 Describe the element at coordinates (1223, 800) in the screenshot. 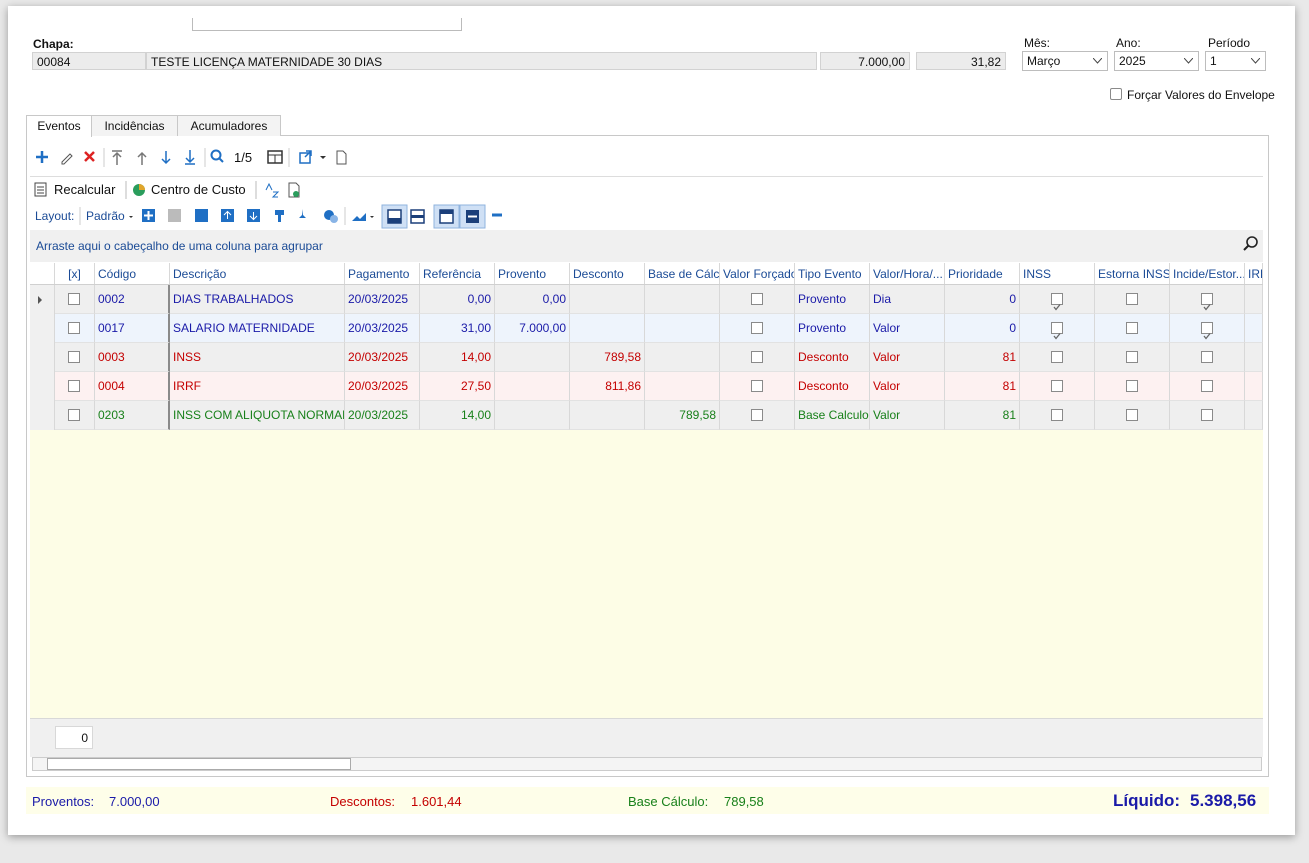

I see `liquido-total: 5.398,56` at that location.